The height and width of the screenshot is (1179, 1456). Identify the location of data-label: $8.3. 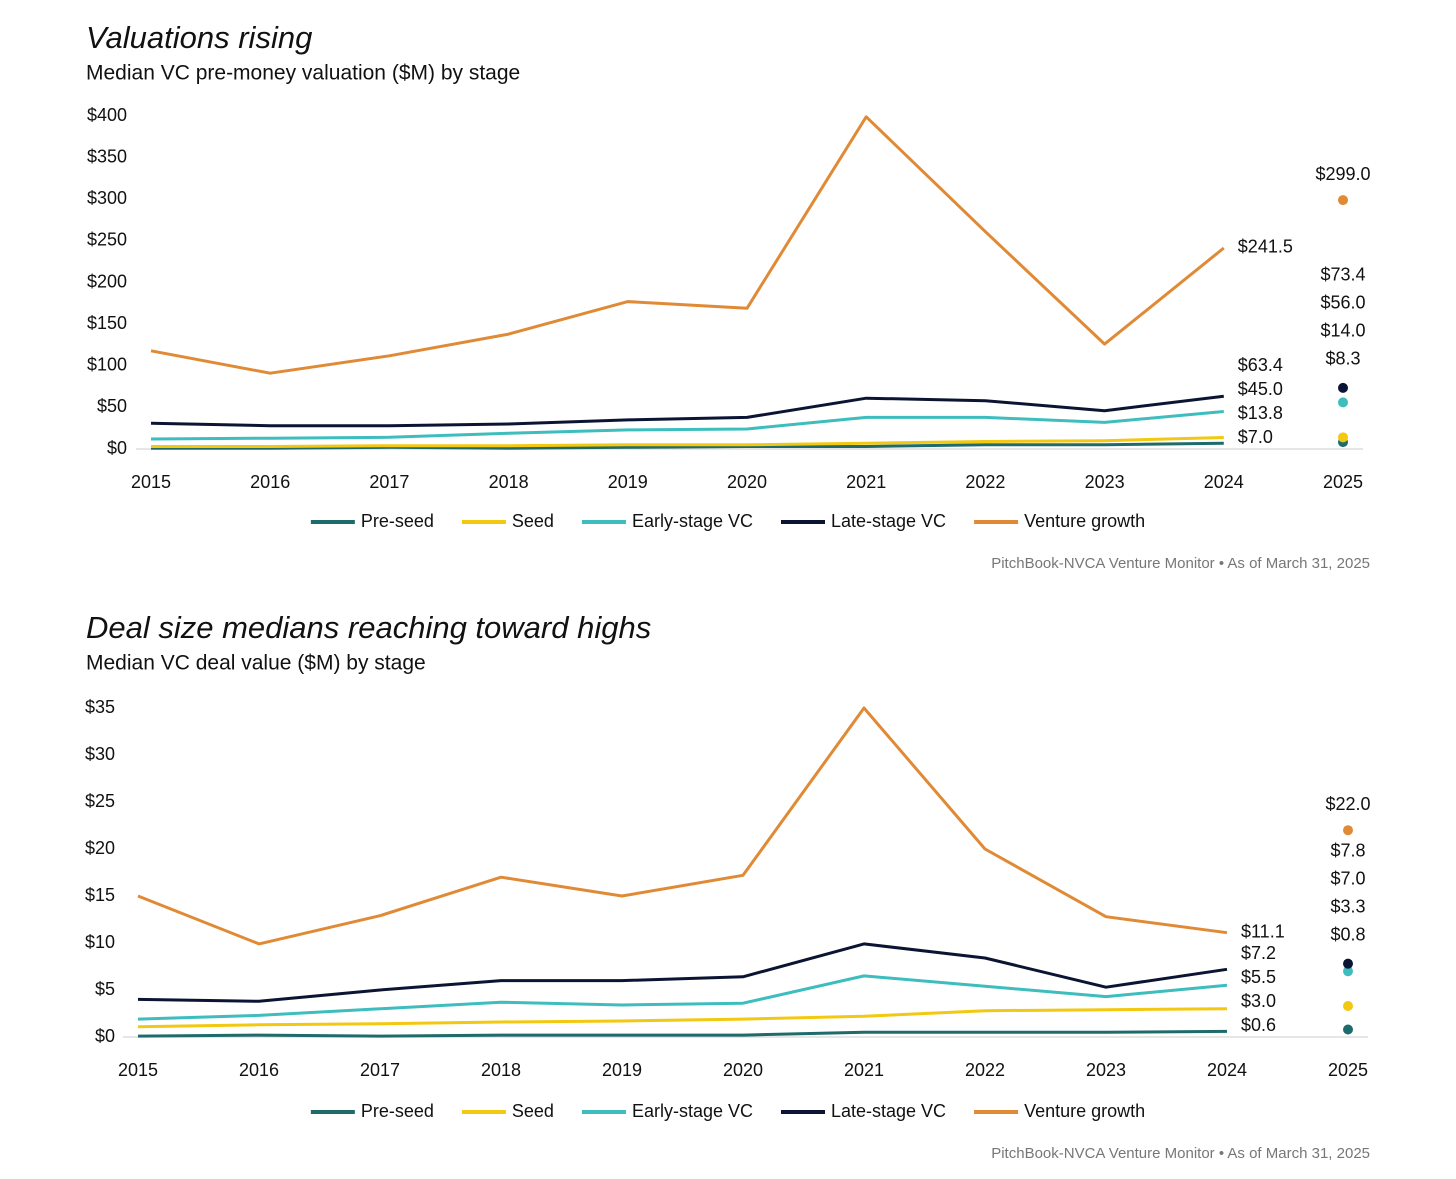
(1342, 359).